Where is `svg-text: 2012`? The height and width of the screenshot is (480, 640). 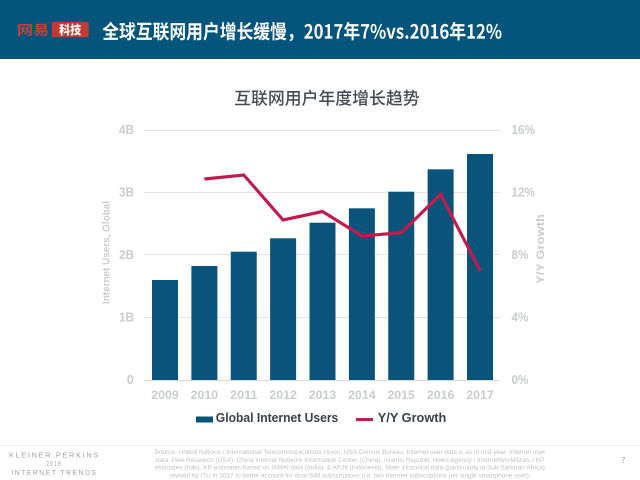 svg-text: 2012 is located at coordinates (283, 395).